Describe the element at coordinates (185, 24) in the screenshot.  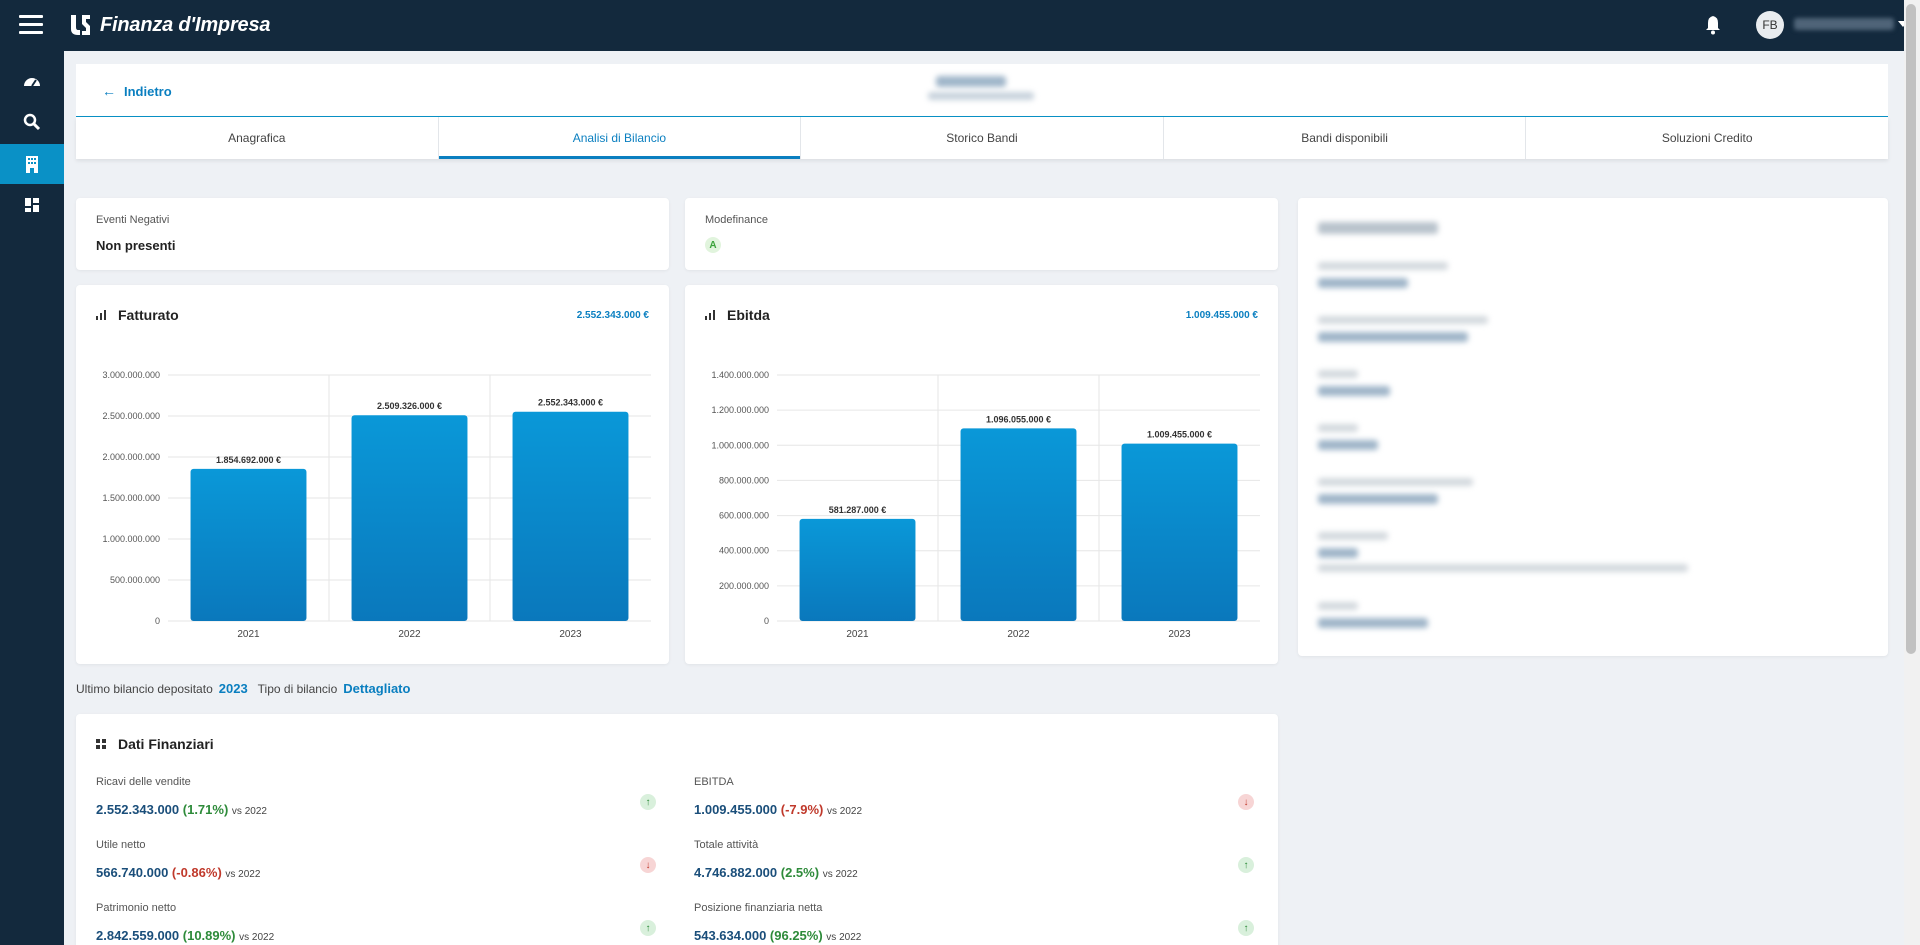
I see `app-title: Finanza d'Impresa` at that location.